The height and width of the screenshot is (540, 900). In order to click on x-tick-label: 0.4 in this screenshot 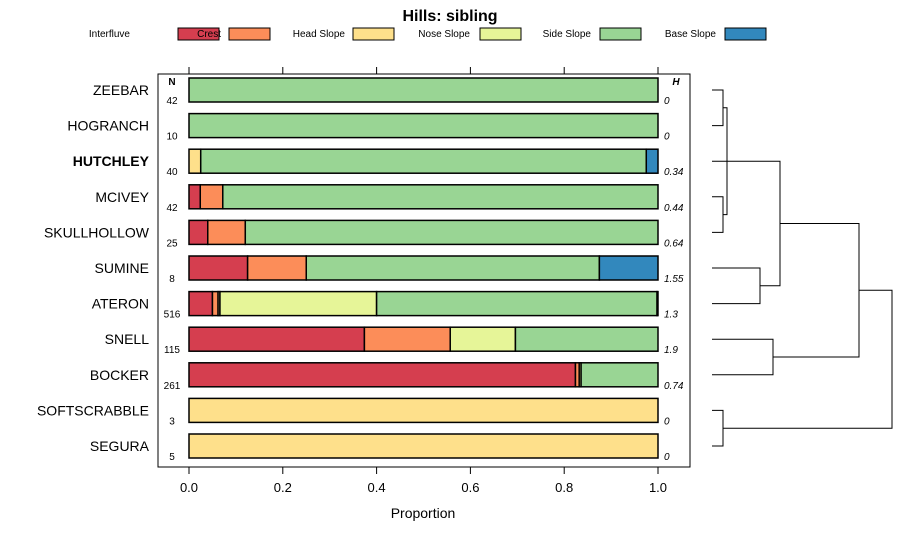, I will do `click(377, 487)`.